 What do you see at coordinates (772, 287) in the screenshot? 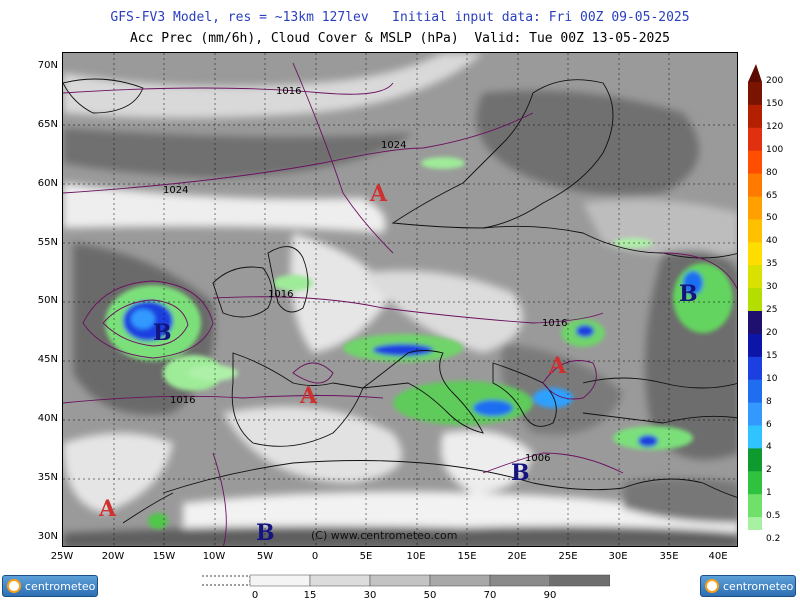
I see `legend-label: 30` at bounding box center [772, 287].